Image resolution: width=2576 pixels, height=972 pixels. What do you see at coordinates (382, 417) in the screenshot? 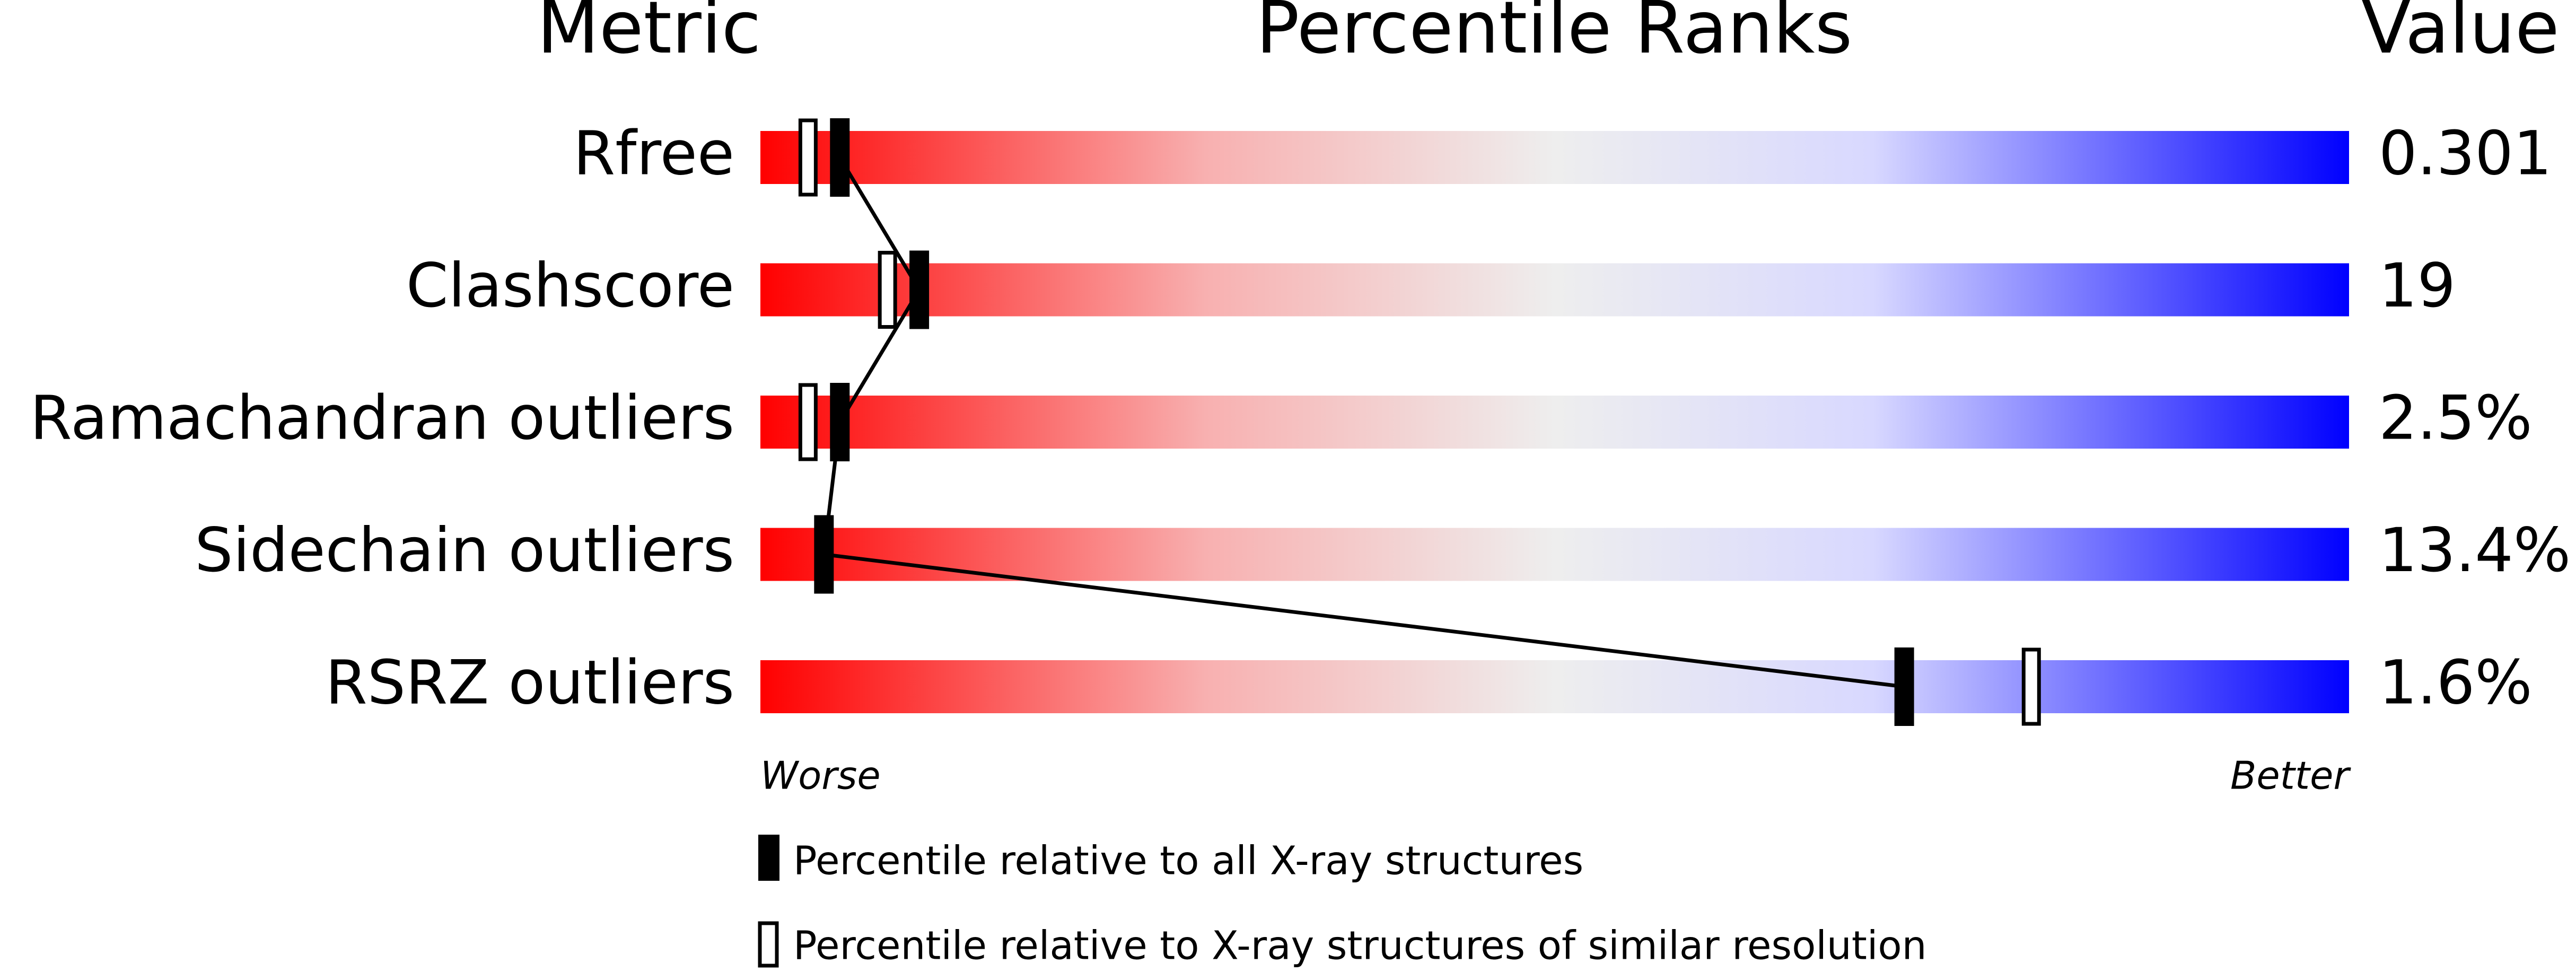
I see `metric-label: Ramachandran outliers` at bounding box center [382, 417].